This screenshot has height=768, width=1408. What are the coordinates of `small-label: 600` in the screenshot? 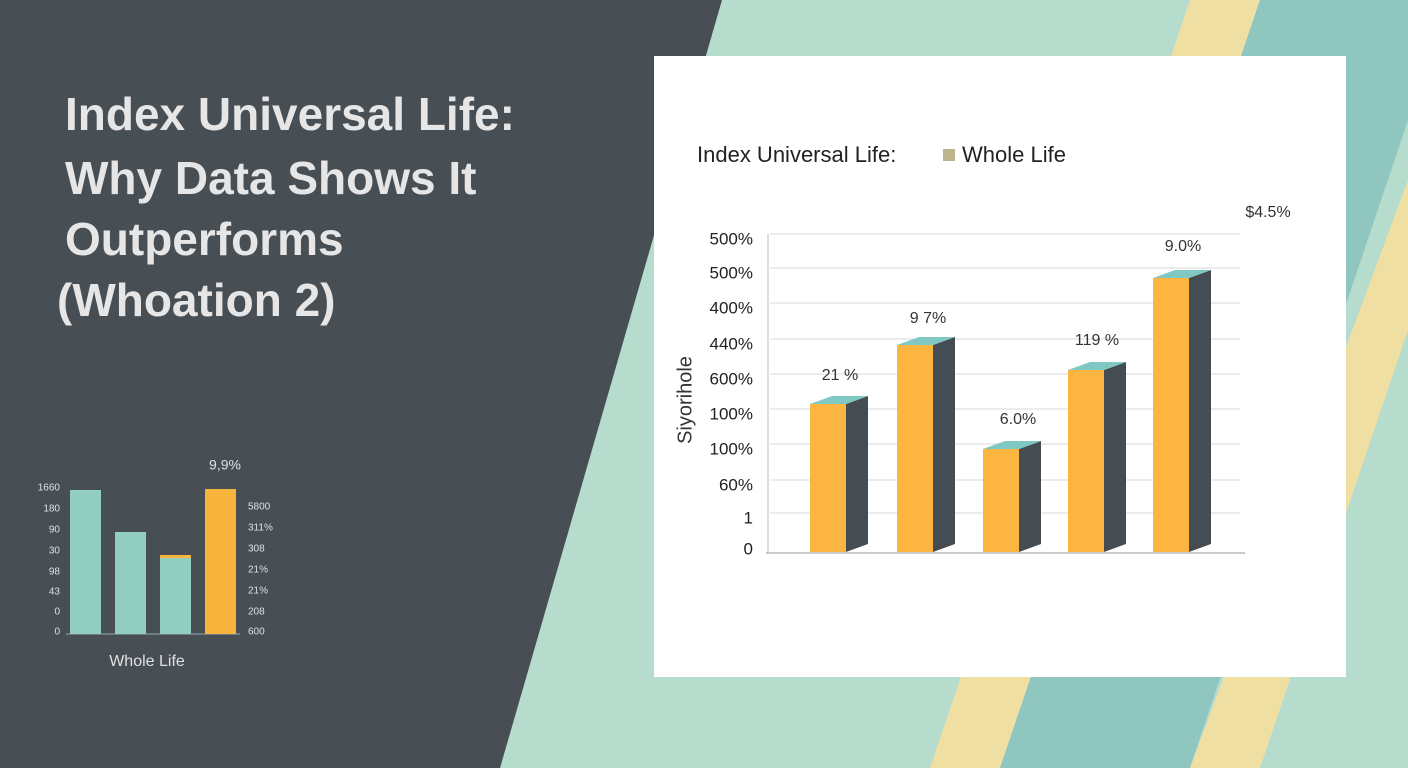 It's located at (256, 632).